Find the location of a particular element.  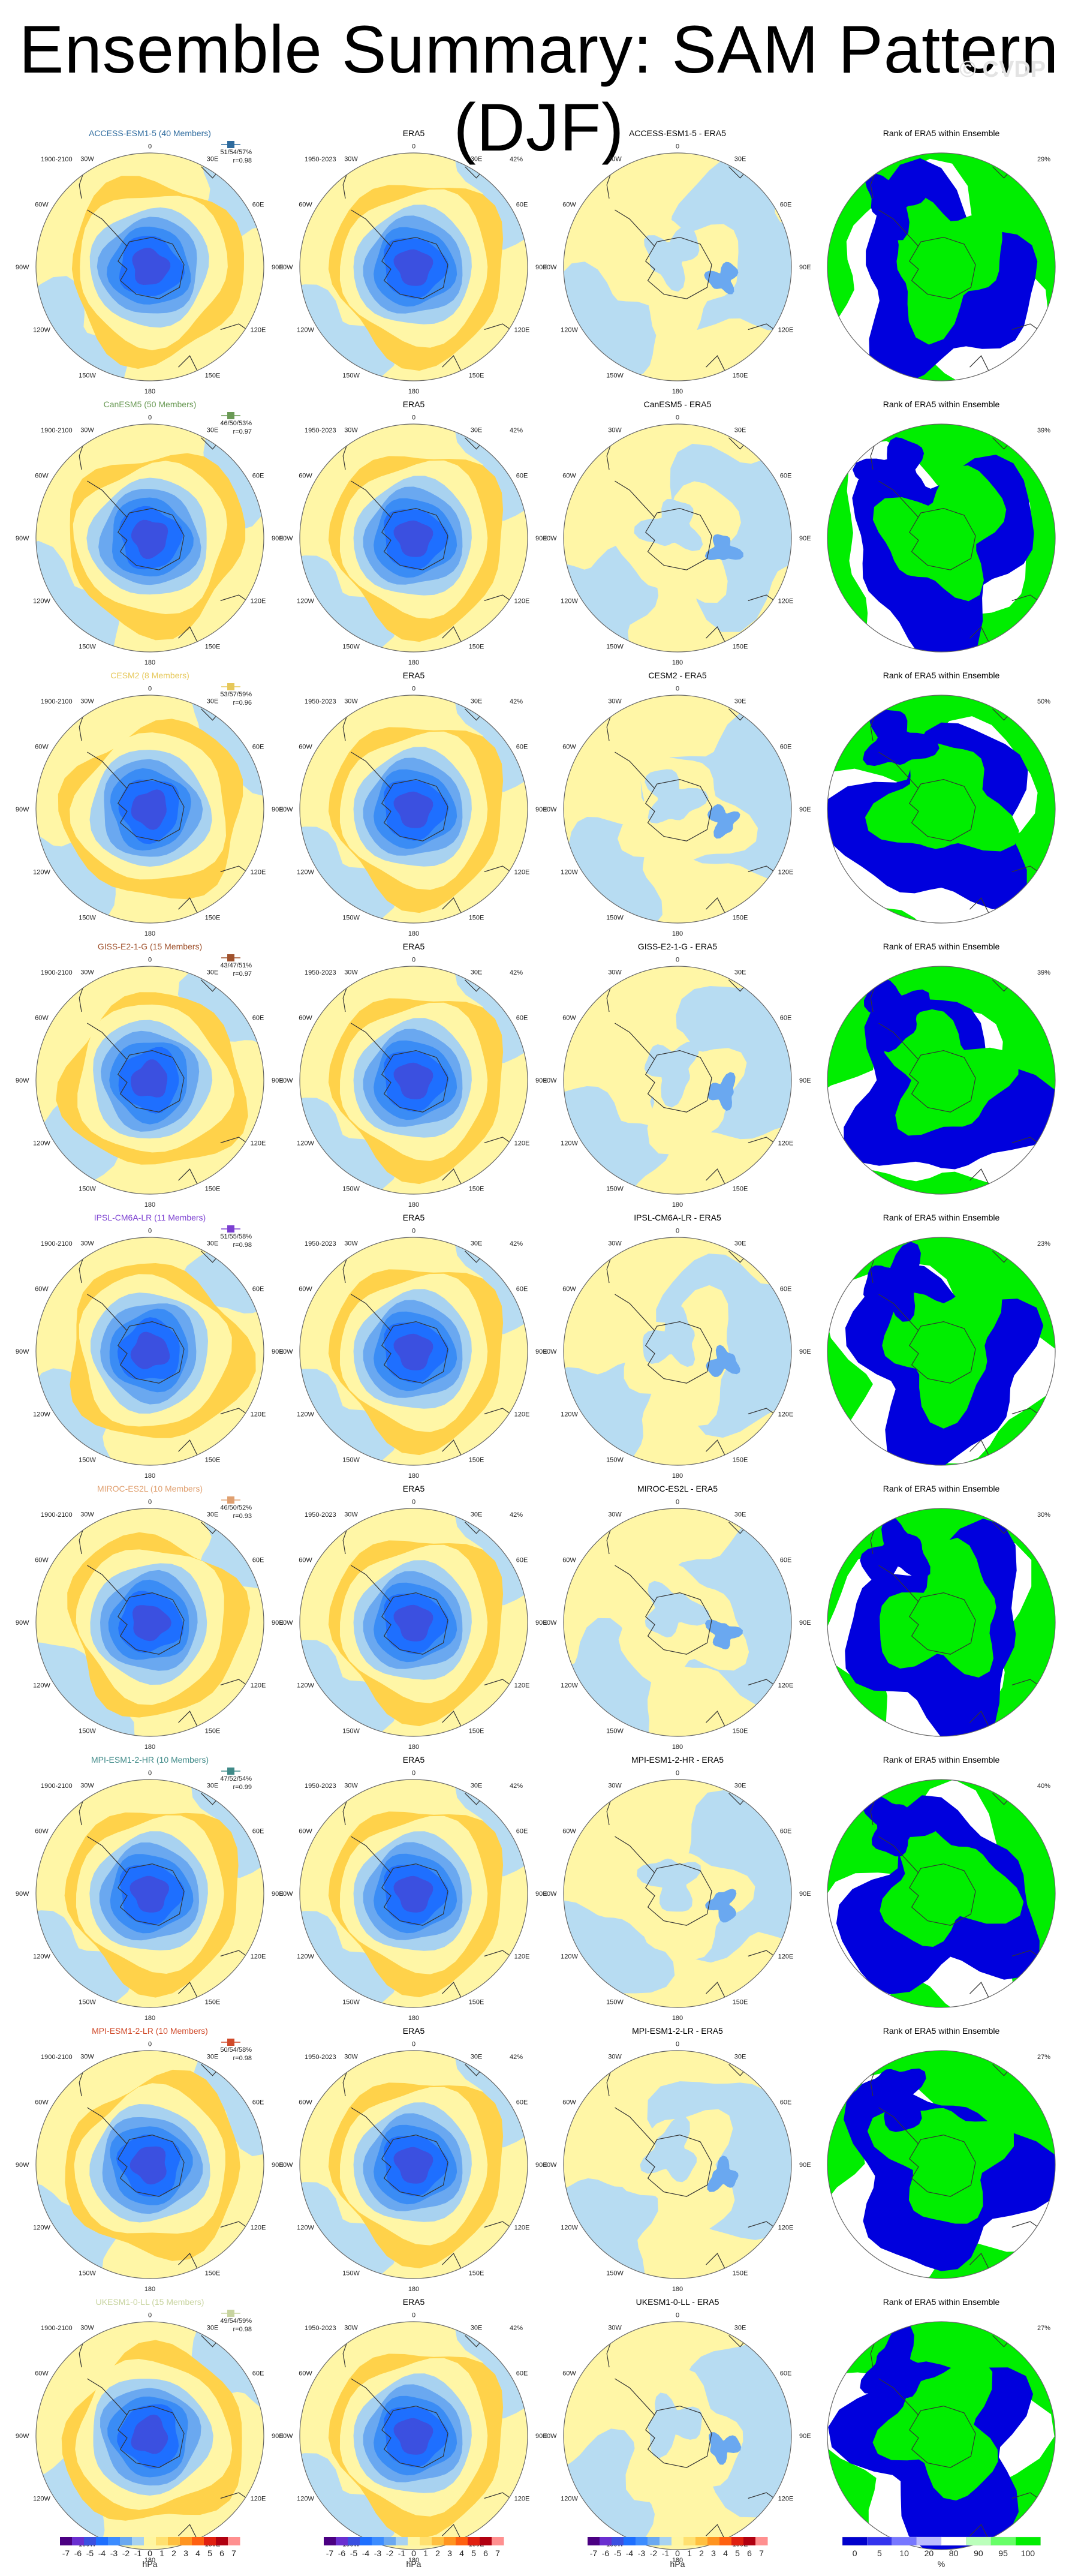

colorbar-unit: hPa is located at coordinates (677, 2564).